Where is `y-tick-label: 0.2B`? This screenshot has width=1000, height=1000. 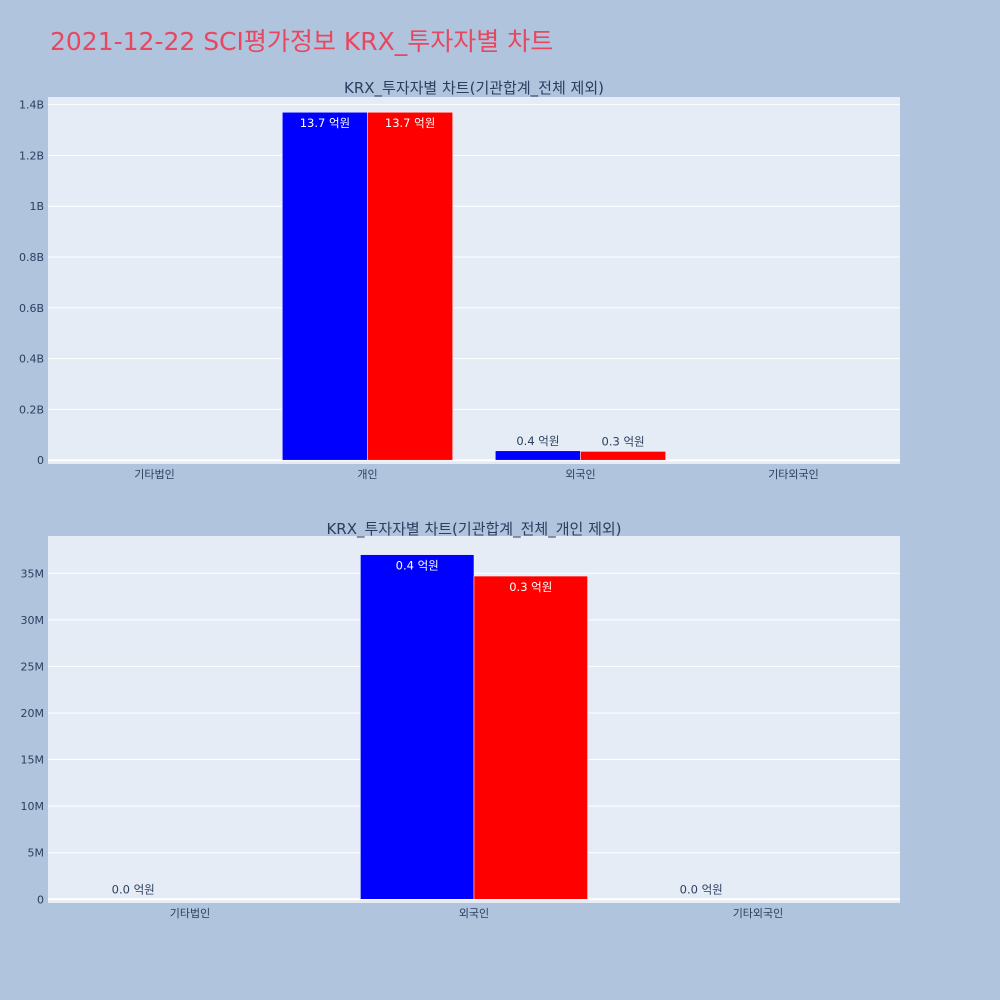
y-tick-label: 0.2B is located at coordinates (31, 409).